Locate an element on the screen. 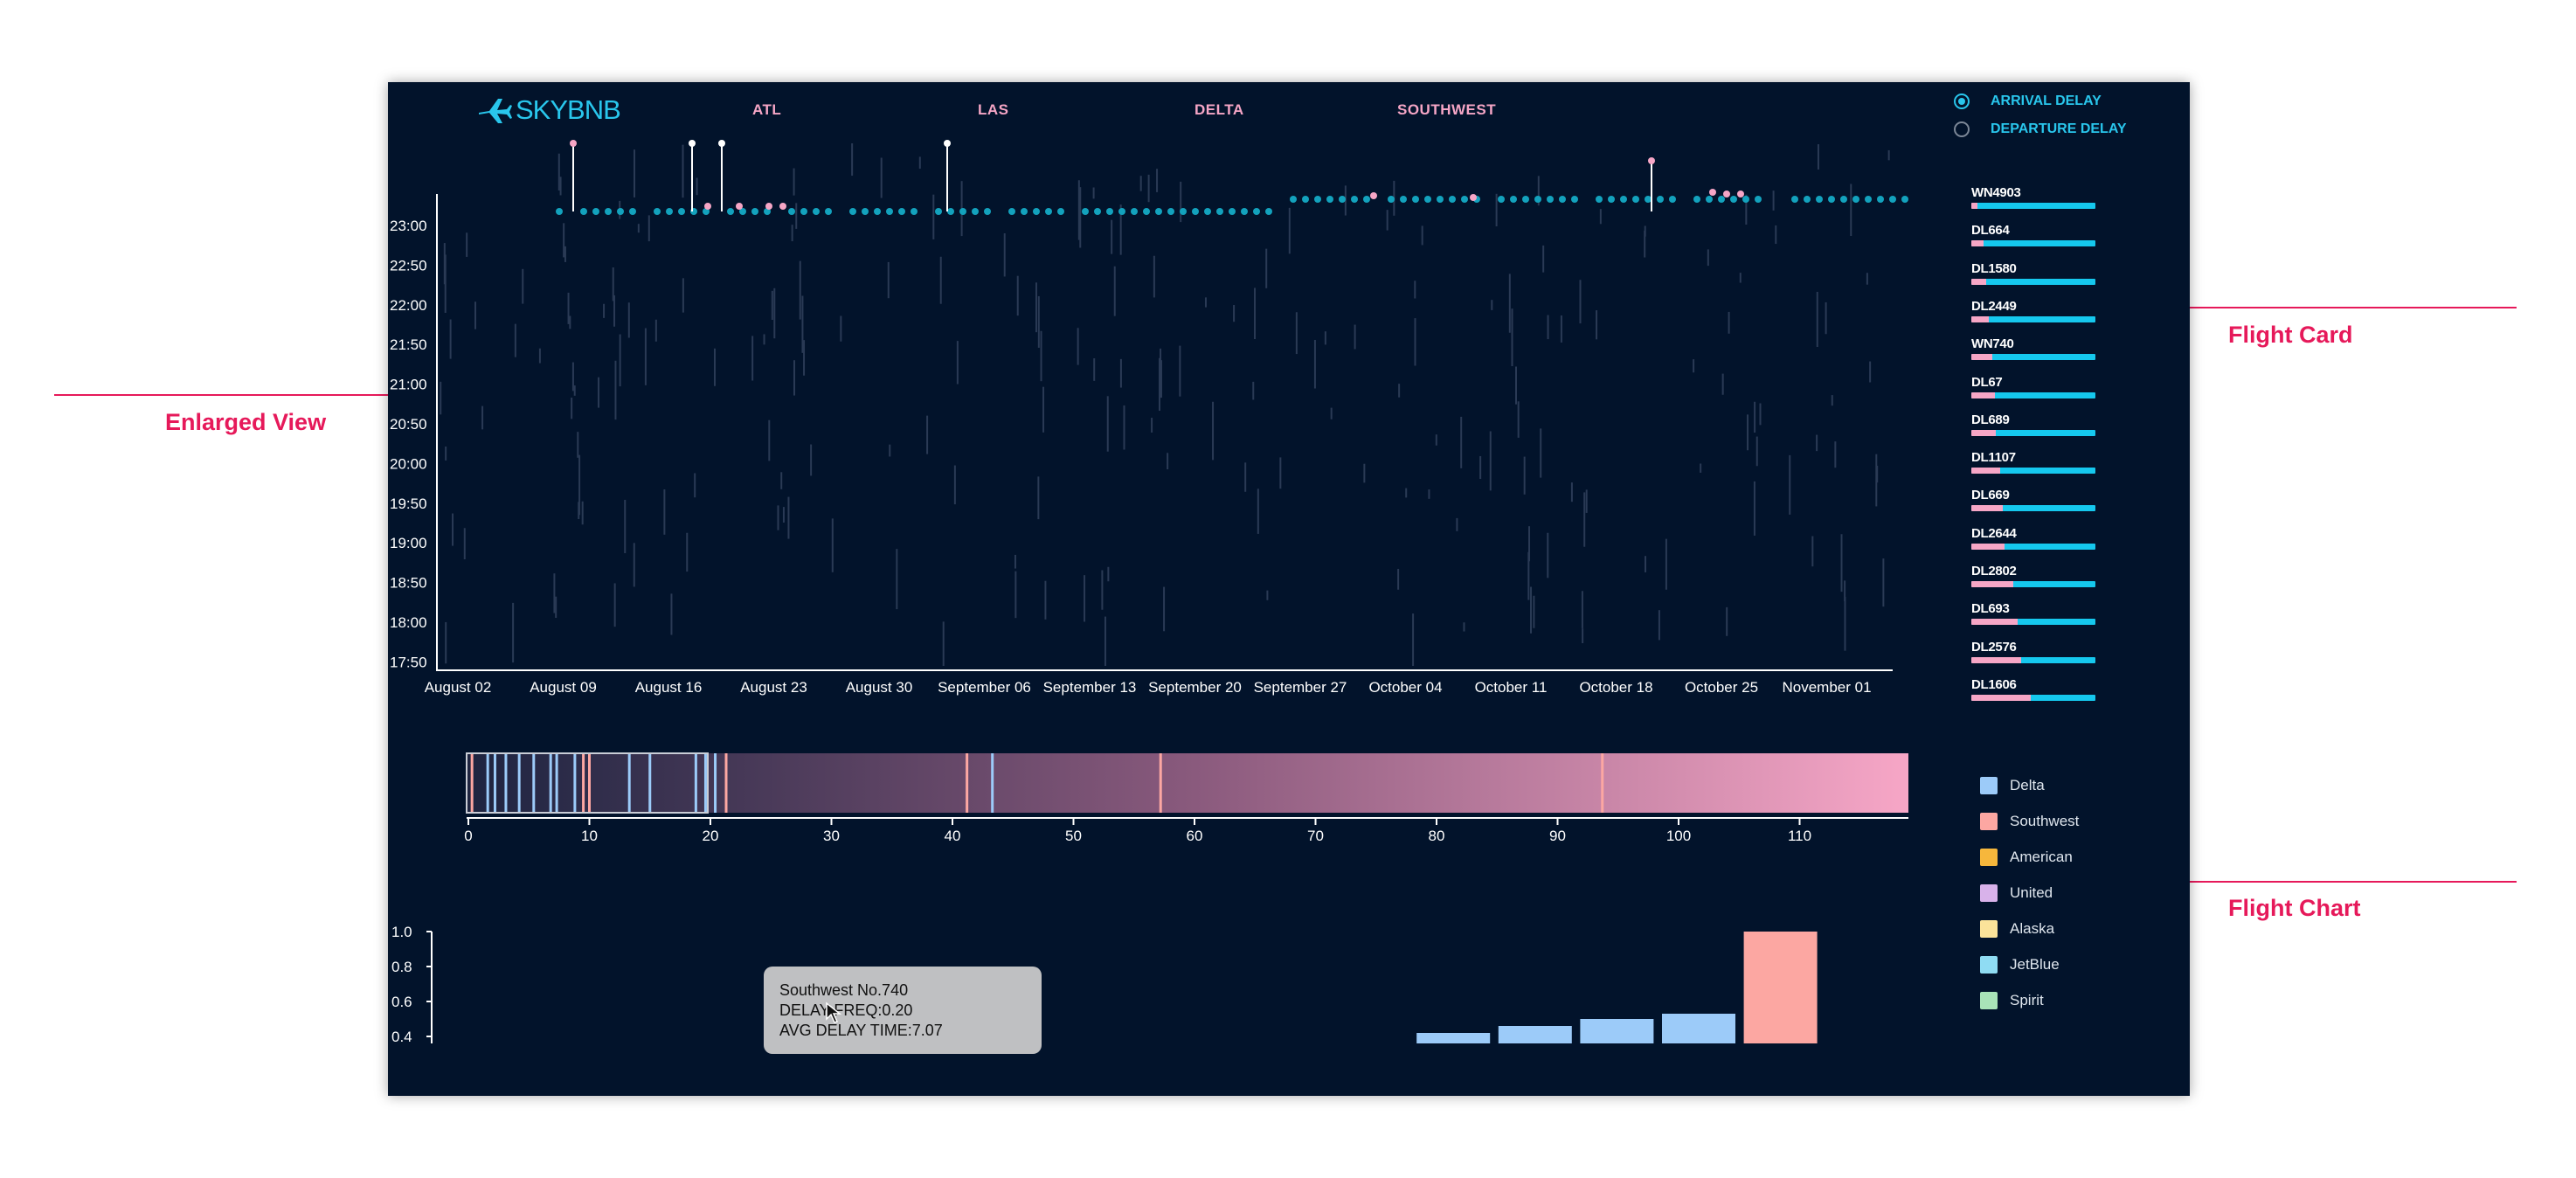 This screenshot has width=2576, height=1178. legend-item: American is located at coordinates (2029, 857).